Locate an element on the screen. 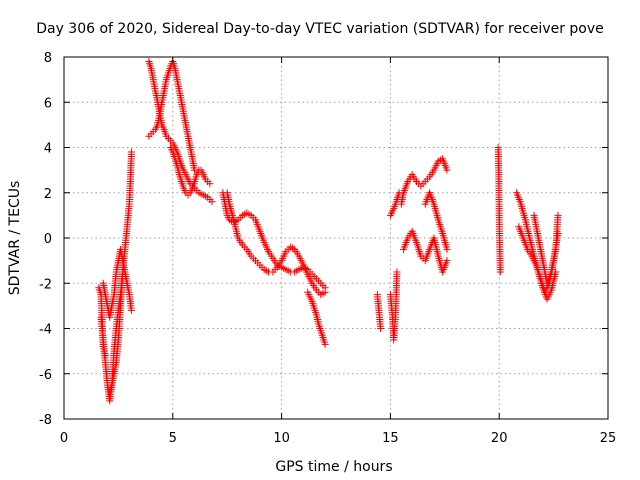  x-tick-label: 5 is located at coordinates (173, 438).